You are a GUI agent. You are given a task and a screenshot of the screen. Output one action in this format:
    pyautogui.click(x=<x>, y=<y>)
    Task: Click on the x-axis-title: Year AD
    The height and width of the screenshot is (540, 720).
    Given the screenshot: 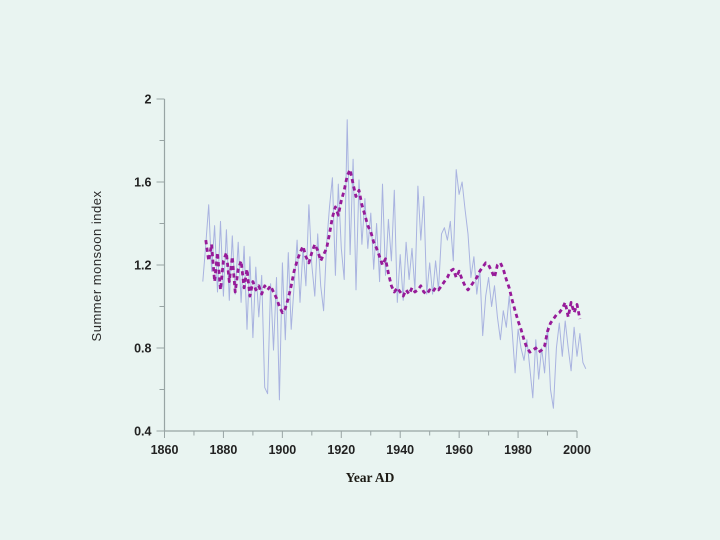 What is the action you would take?
    pyautogui.click(x=370, y=477)
    